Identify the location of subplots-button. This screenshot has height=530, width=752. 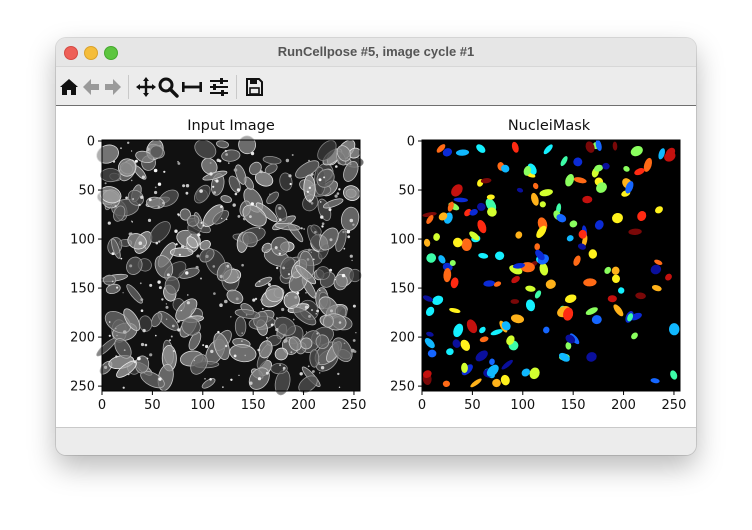
(192, 87).